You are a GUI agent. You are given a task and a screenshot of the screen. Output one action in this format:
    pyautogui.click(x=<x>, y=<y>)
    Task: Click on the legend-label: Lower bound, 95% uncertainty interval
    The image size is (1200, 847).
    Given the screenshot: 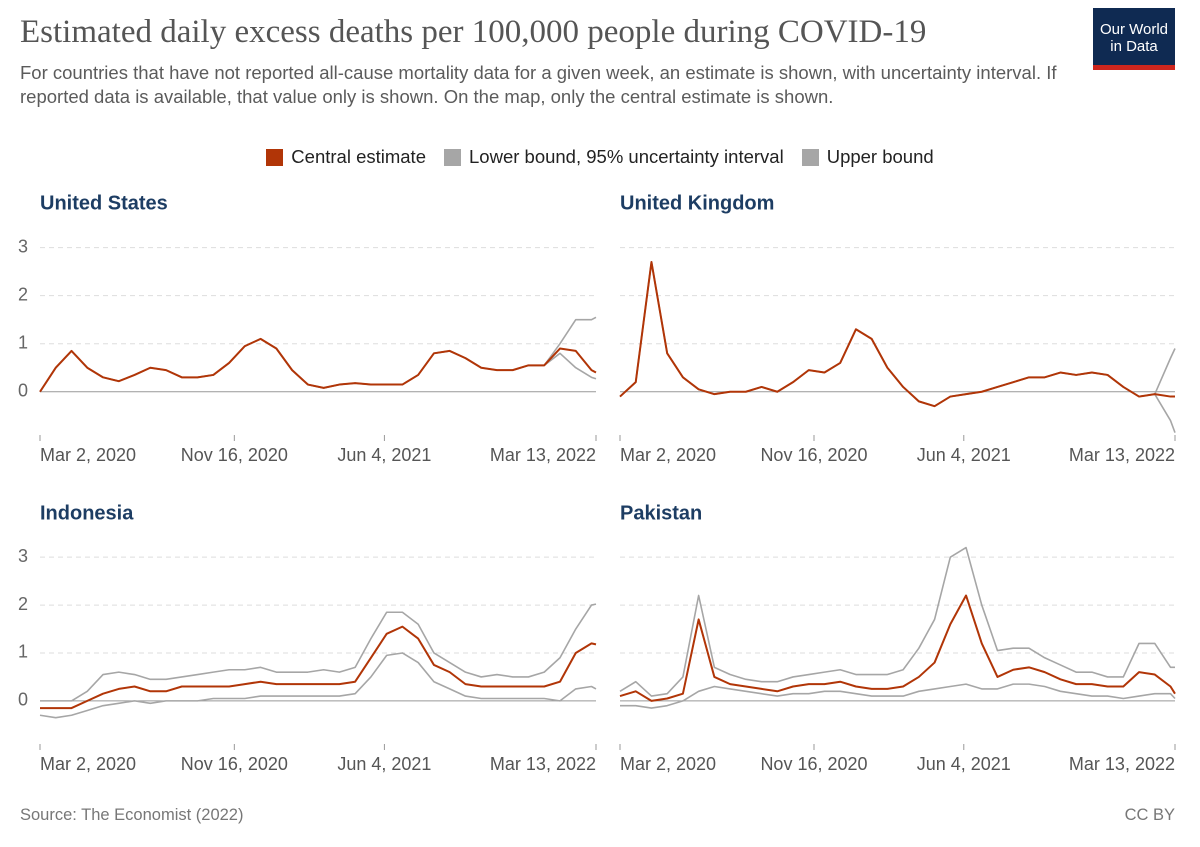 What is the action you would take?
    pyautogui.click(x=626, y=156)
    